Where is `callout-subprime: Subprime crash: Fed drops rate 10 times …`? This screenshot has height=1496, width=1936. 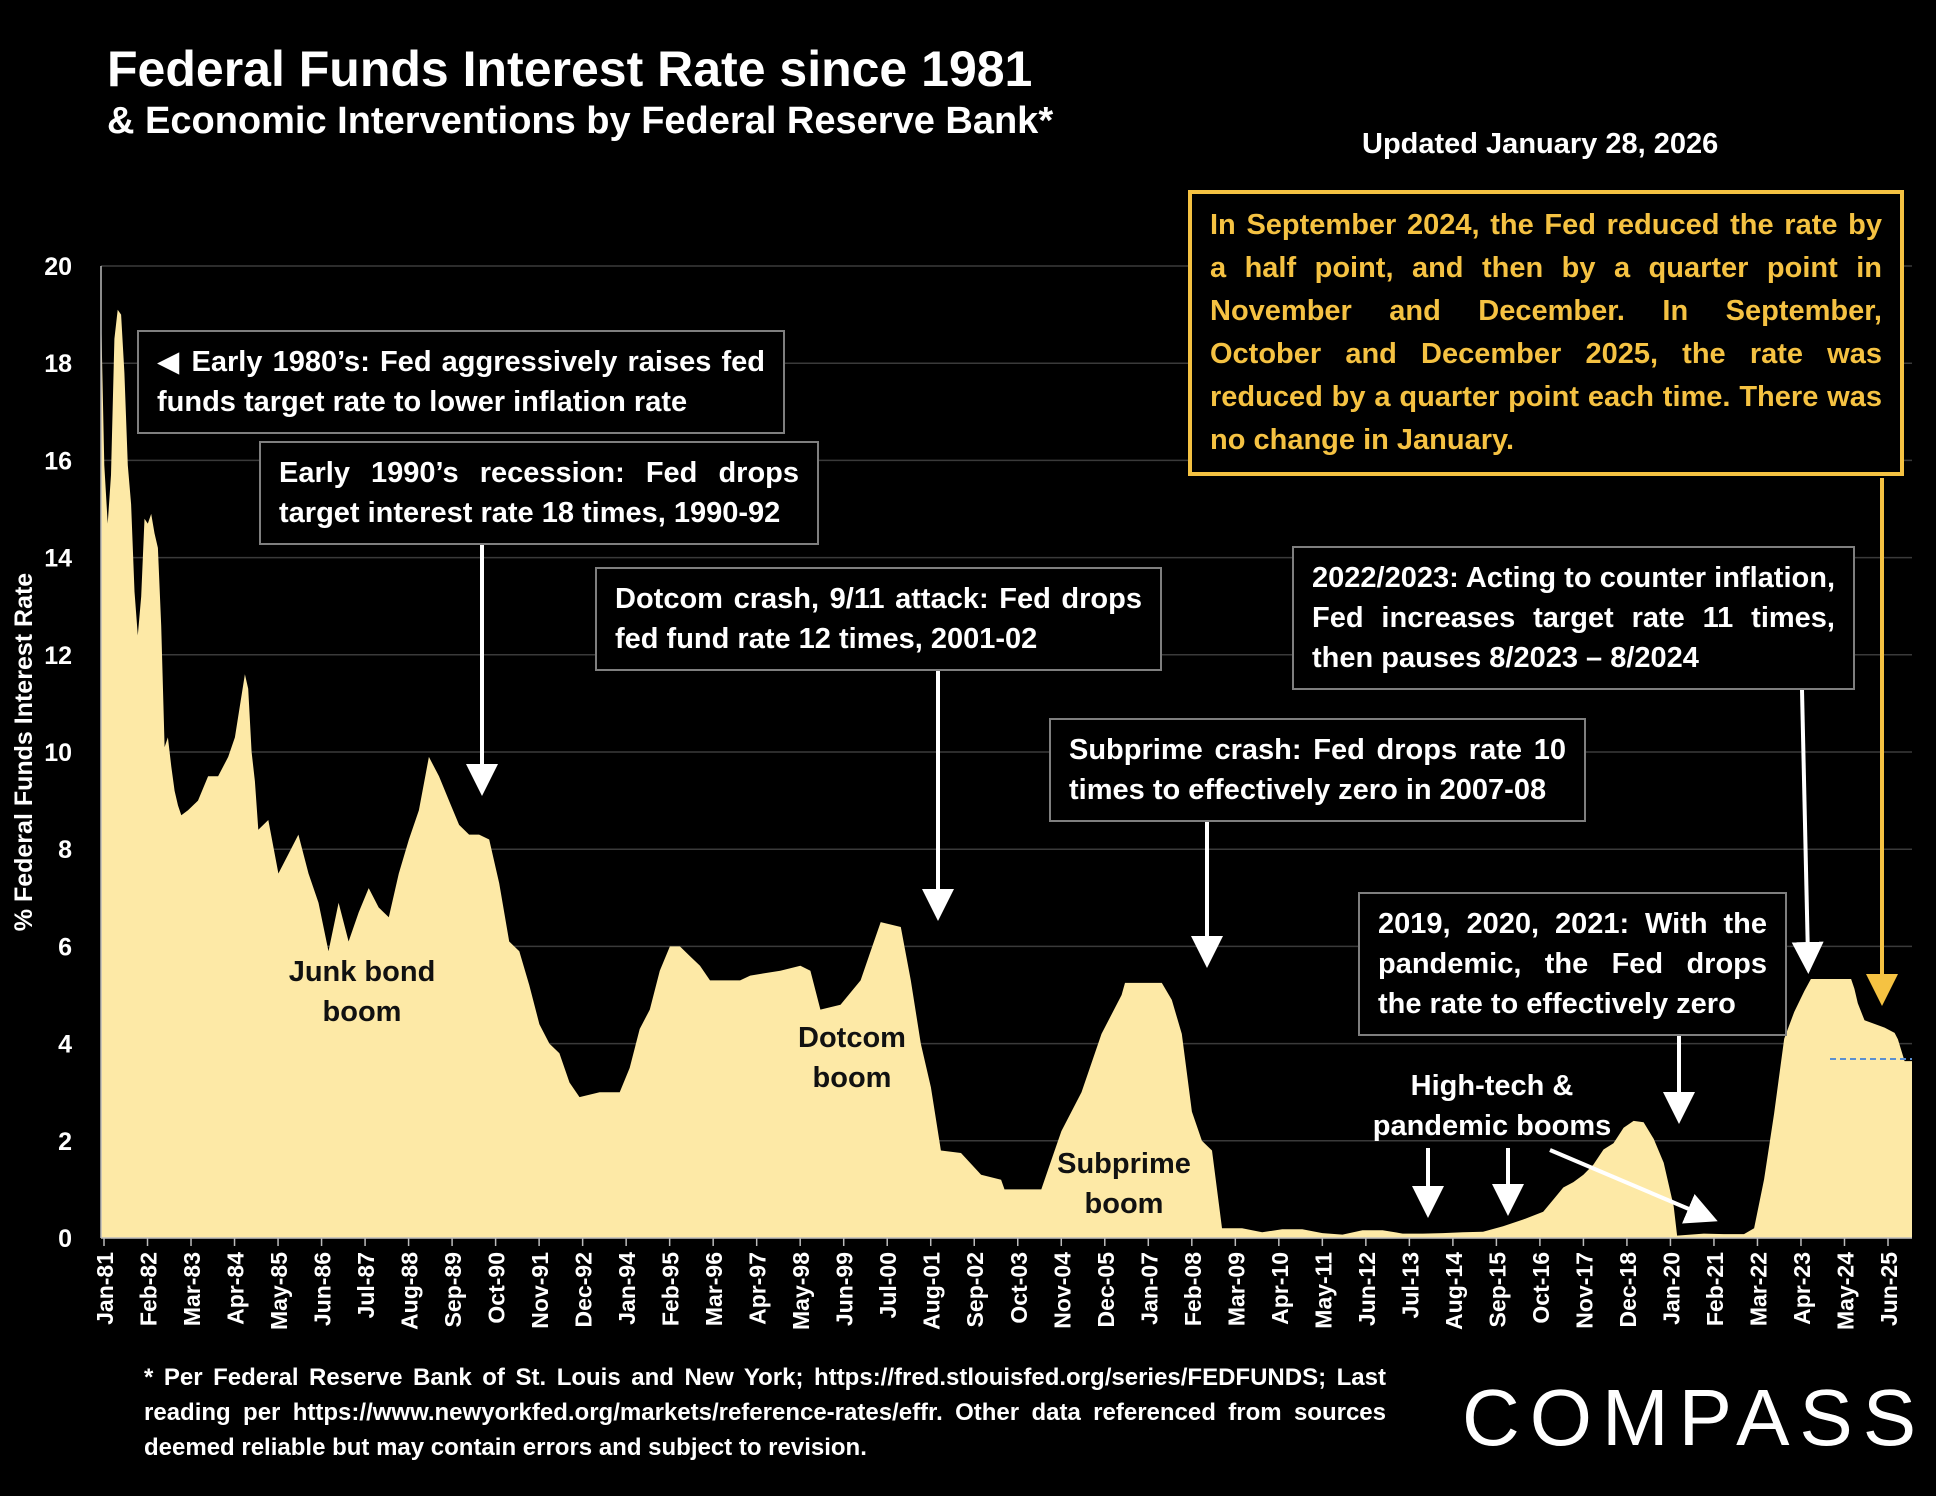
callout-subprime: Subprime crash: Fed drops rate 10 times … is located at coordinates (1317, 770).